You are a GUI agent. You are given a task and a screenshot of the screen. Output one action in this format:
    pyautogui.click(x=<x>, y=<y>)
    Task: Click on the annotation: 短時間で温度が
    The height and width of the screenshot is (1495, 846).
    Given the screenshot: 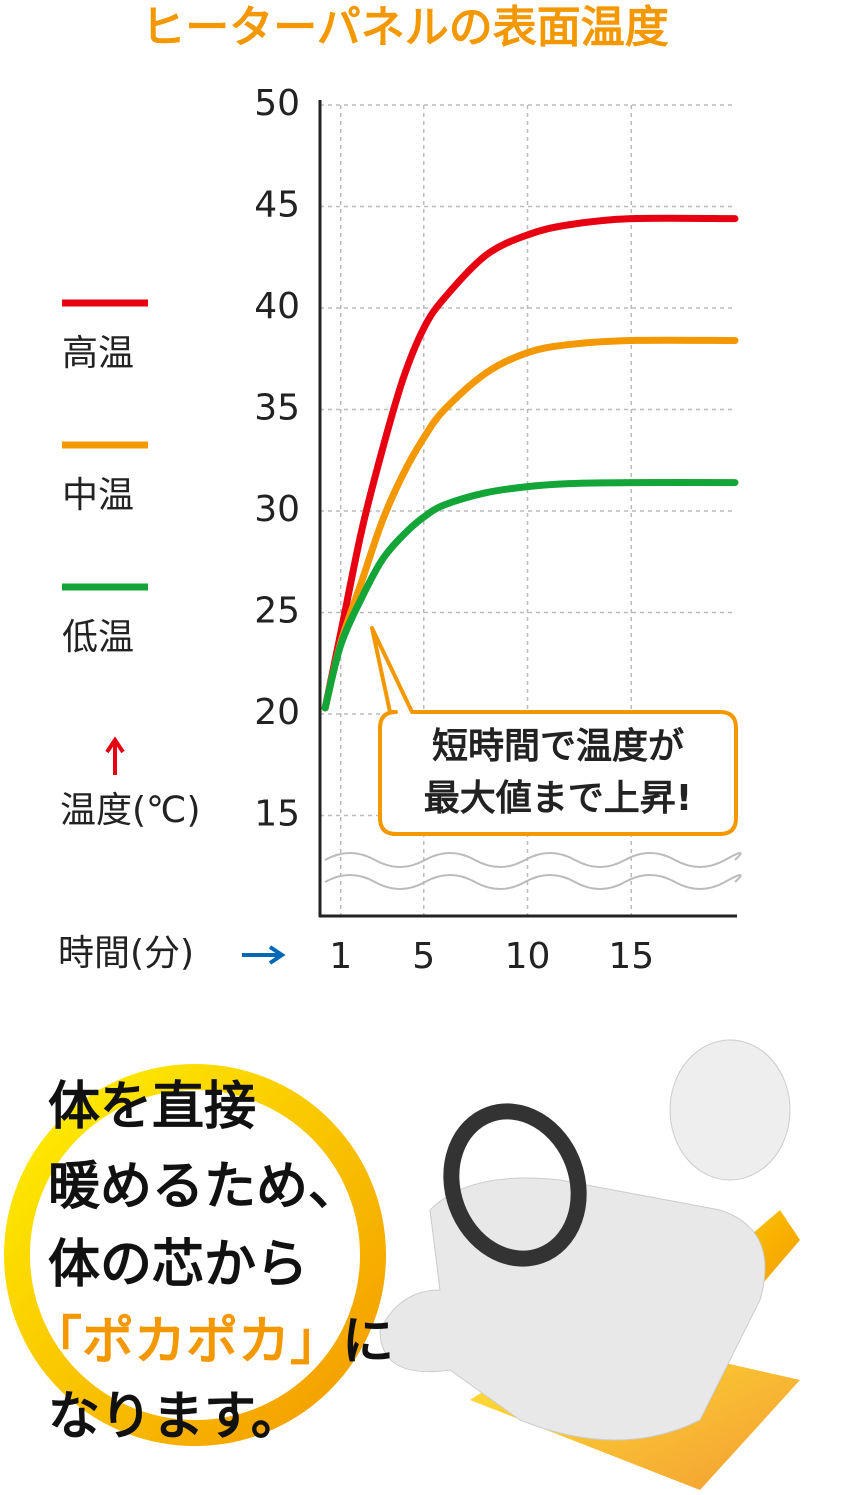 What is the action you would take?
    pyautogui.click(x=558, y=746)
    